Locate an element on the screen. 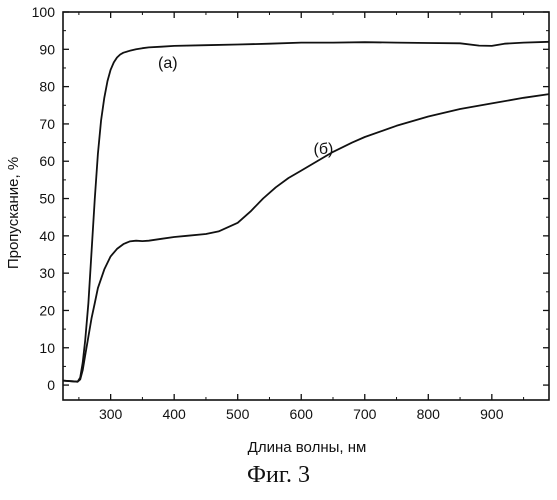 The height and width of the screenshot is (500, 557). series-label-b: (б) is located at coordinates (324, 149).